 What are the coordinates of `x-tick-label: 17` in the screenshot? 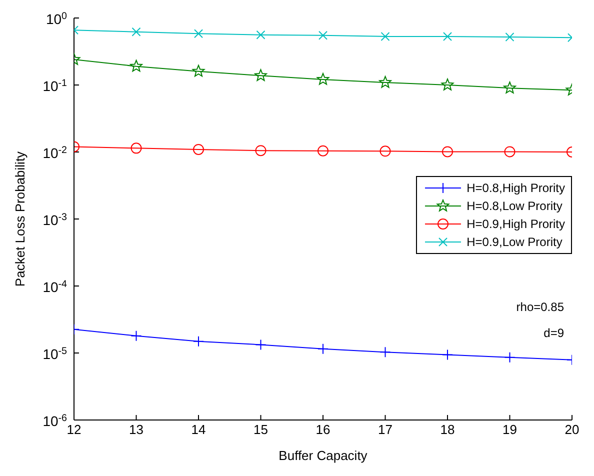 It's located at (385, 430).